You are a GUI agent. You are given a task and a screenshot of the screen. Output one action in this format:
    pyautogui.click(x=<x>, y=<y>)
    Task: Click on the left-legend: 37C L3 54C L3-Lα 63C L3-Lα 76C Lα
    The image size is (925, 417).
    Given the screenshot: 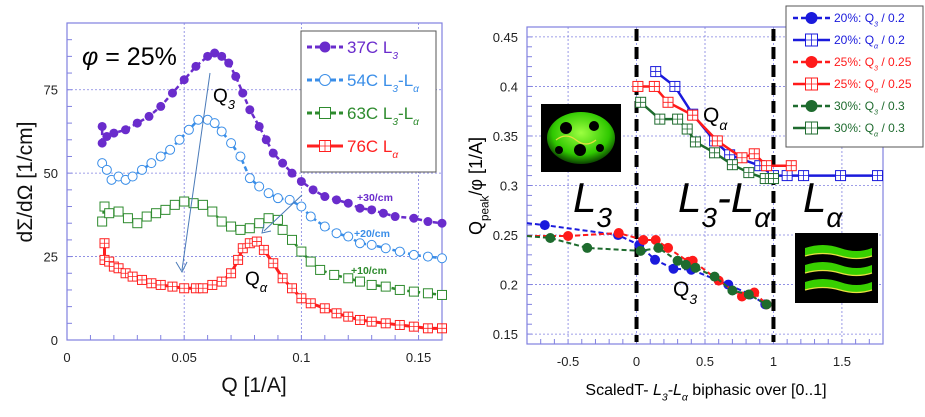 What is the action you would take?
    pyautogui.click(x=368, y=101)
    